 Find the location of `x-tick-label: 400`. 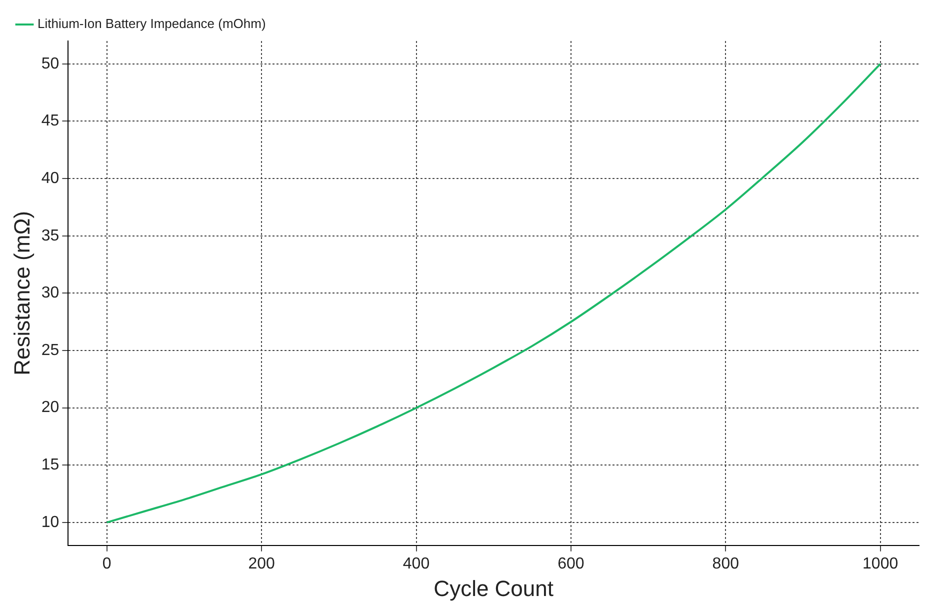

x-tick-label: 400 is located at coordinates (416, 563).